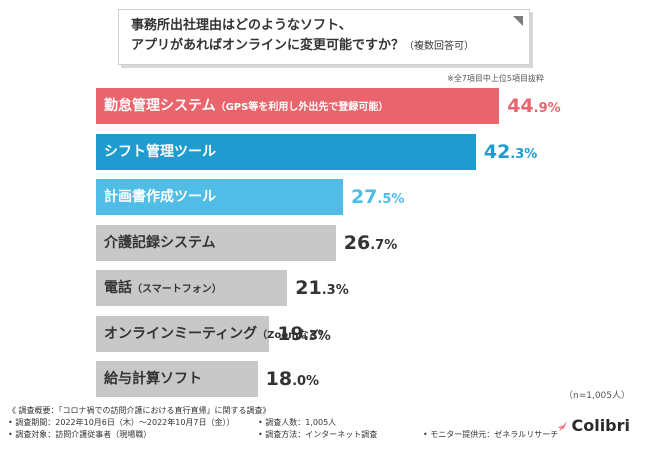 This screenshot has width=650, height=450. I want to click on chart-title-line2: アプリがあればオンラインに変更可能ですか？（複数回答可）, so click(325, 46).